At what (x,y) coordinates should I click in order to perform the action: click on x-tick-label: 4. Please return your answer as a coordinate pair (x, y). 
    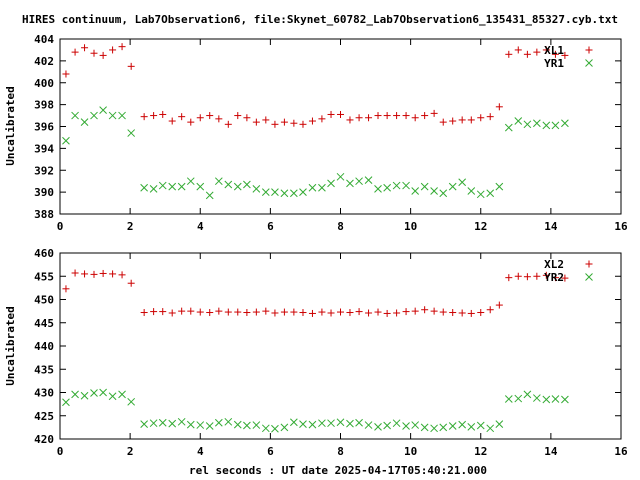
    Looking at the image, I should click on (200, 226).